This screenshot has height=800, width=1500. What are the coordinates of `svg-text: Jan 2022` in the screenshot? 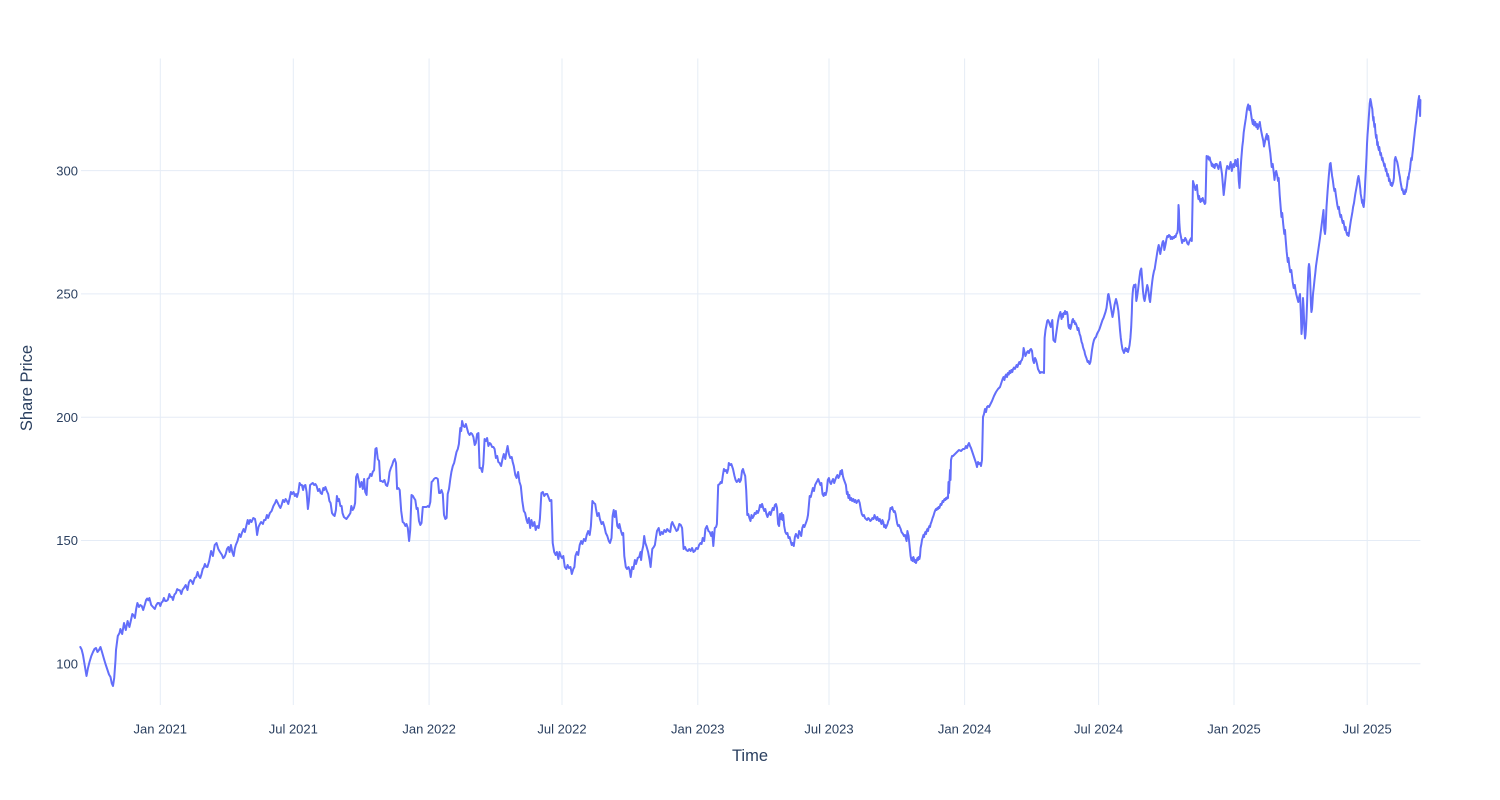 It's located at (429, 729).